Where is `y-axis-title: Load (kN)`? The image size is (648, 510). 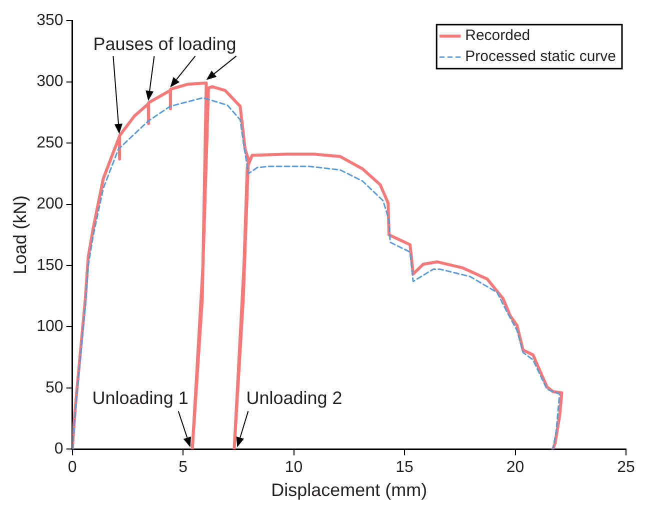
y-axis-title: Load (kN) is located at coordinates (20, 234).